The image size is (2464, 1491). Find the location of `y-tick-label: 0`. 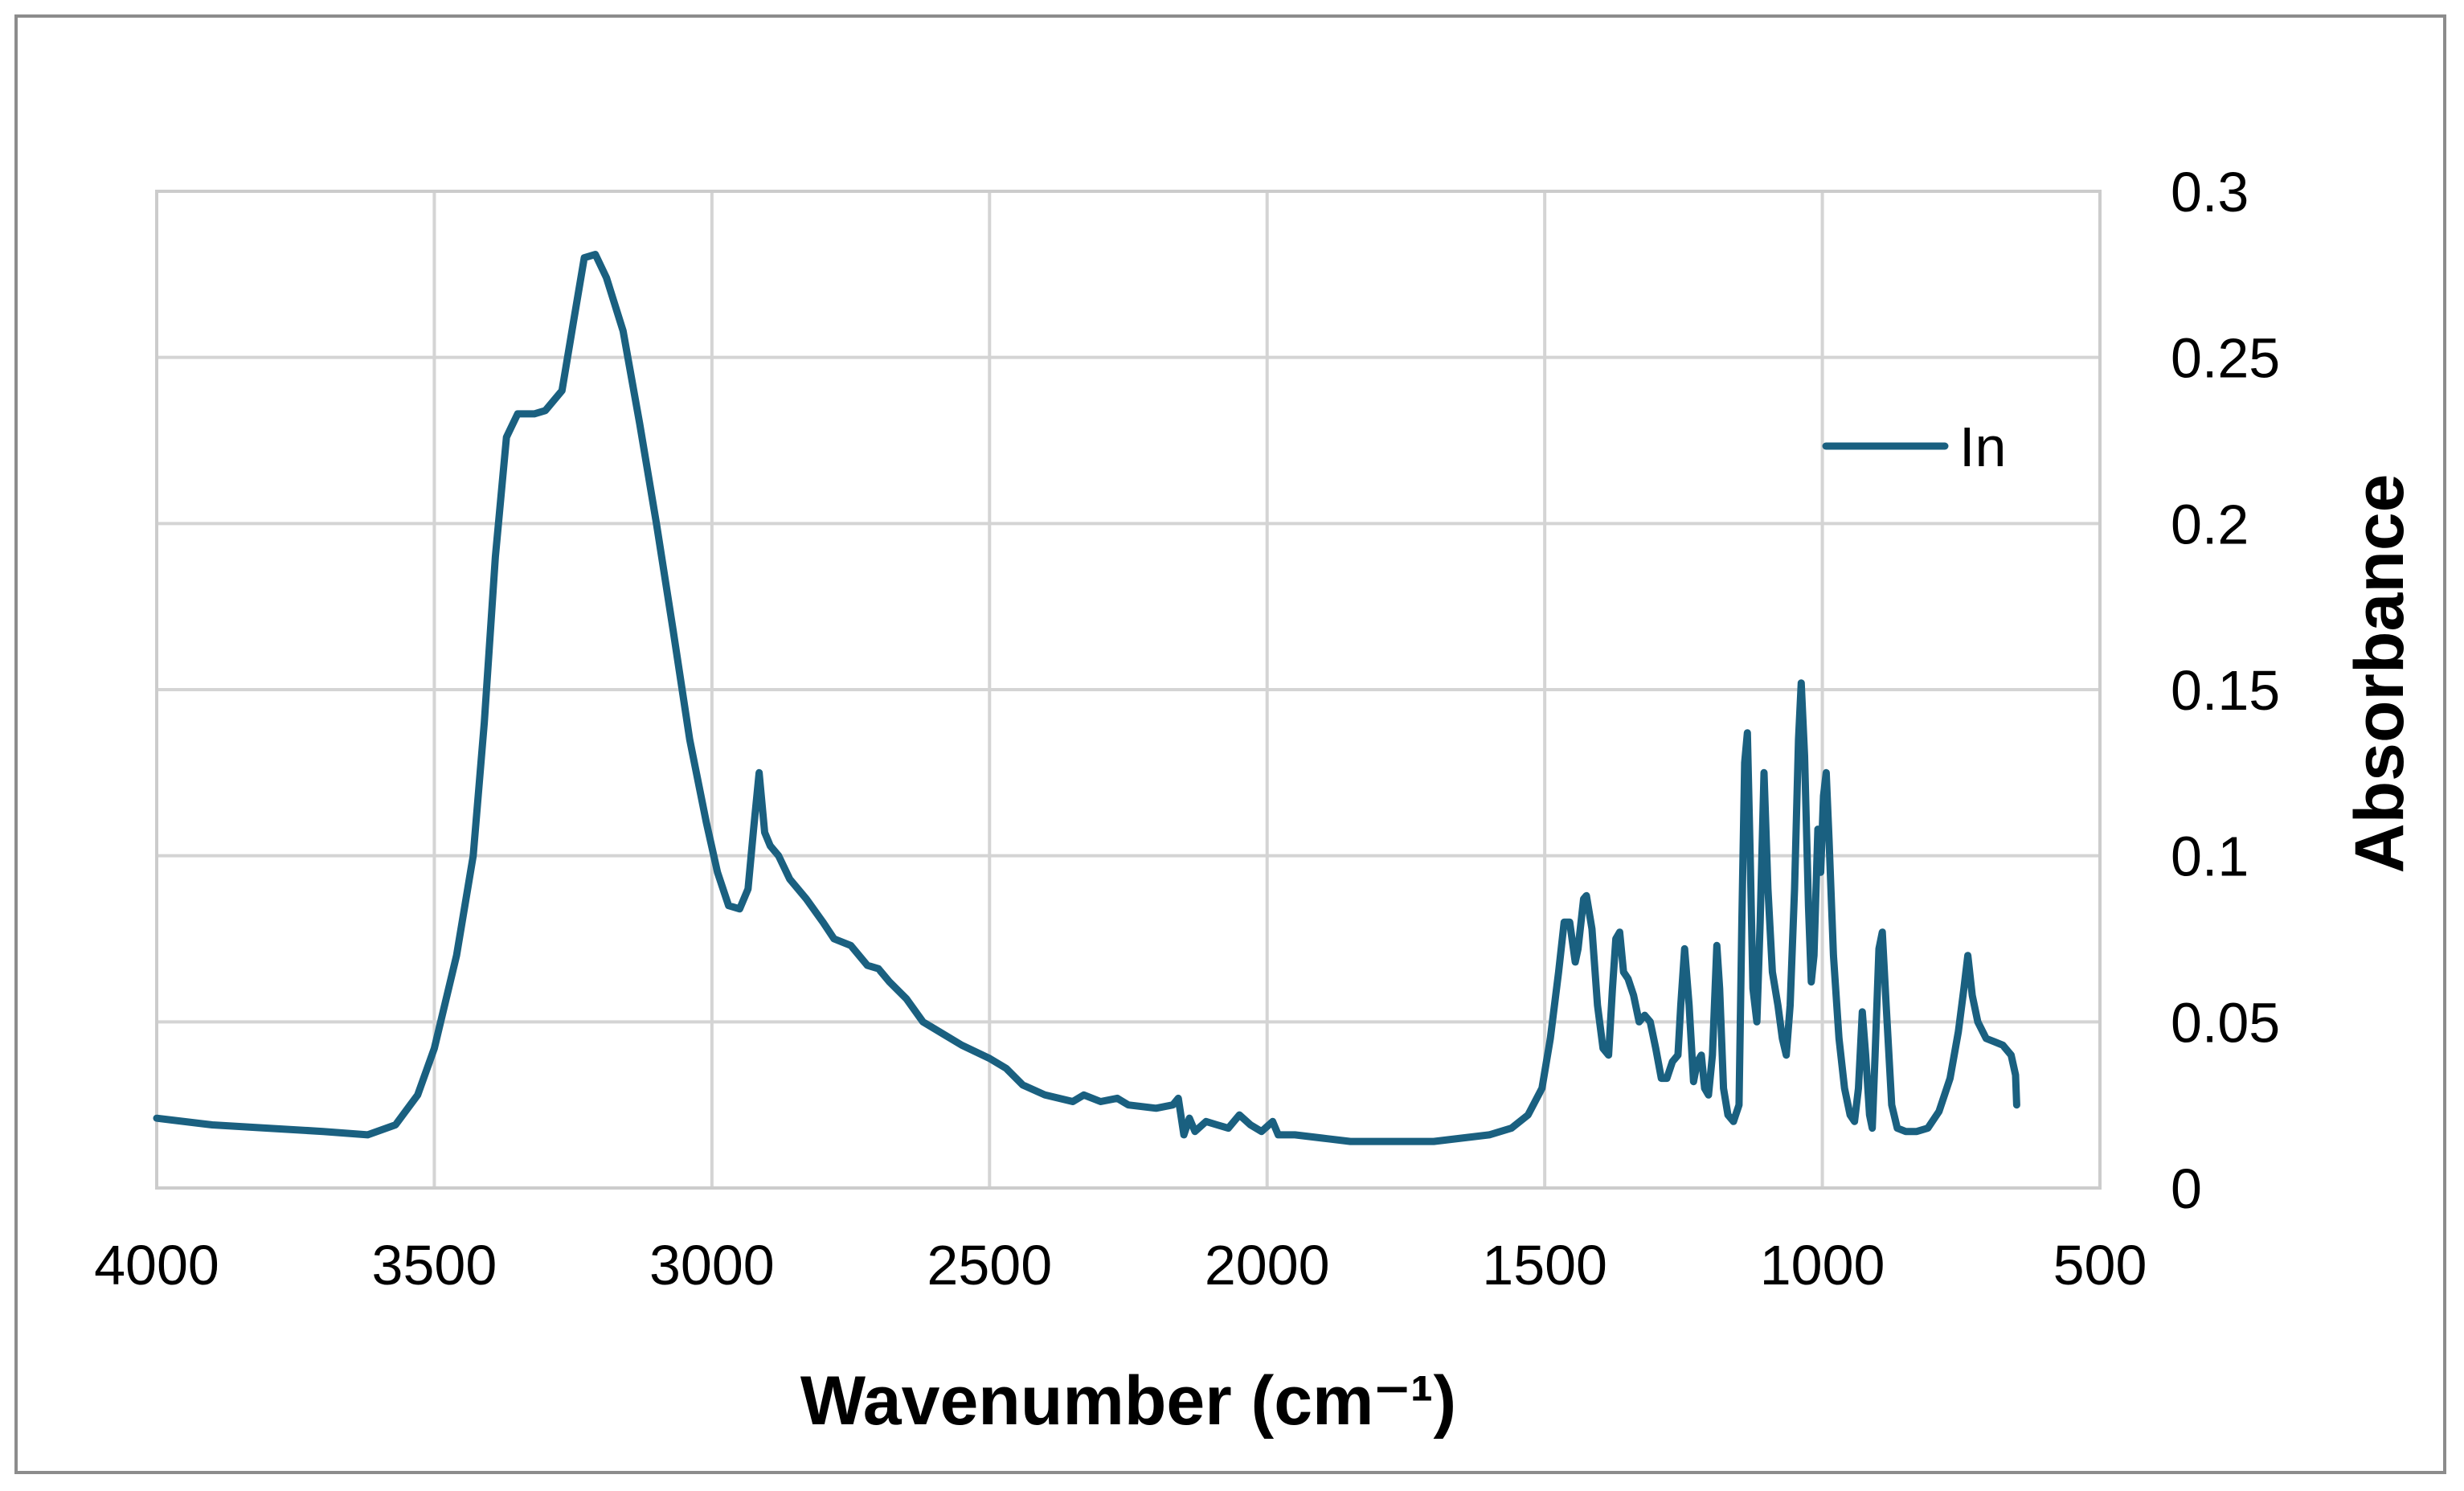

y-tick-label: 0 is located at coordinates (2186, 1188).